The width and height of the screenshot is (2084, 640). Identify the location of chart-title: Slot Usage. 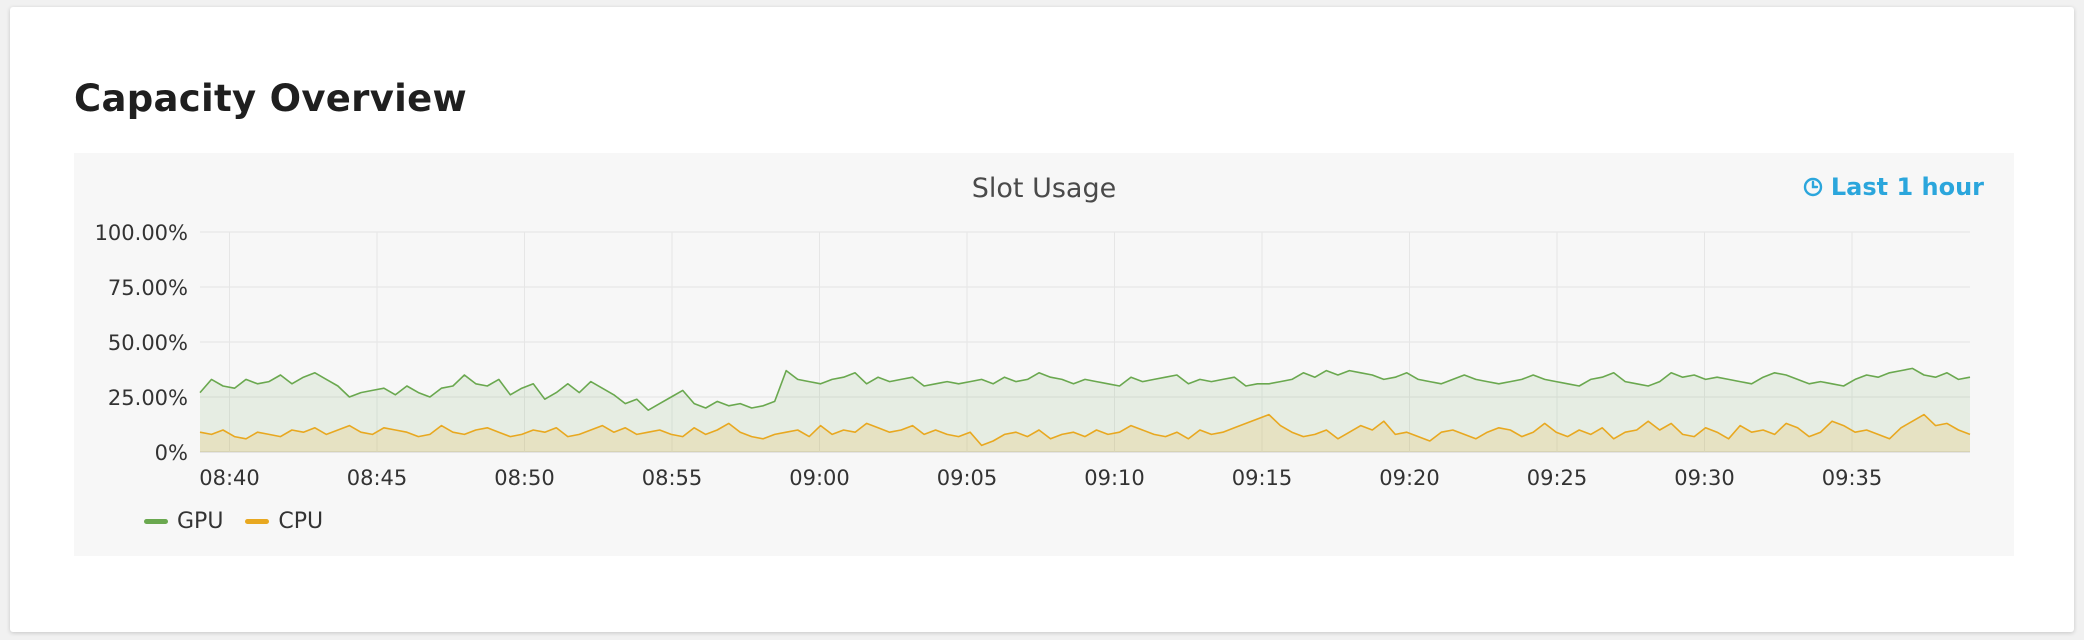
(1044, 188).